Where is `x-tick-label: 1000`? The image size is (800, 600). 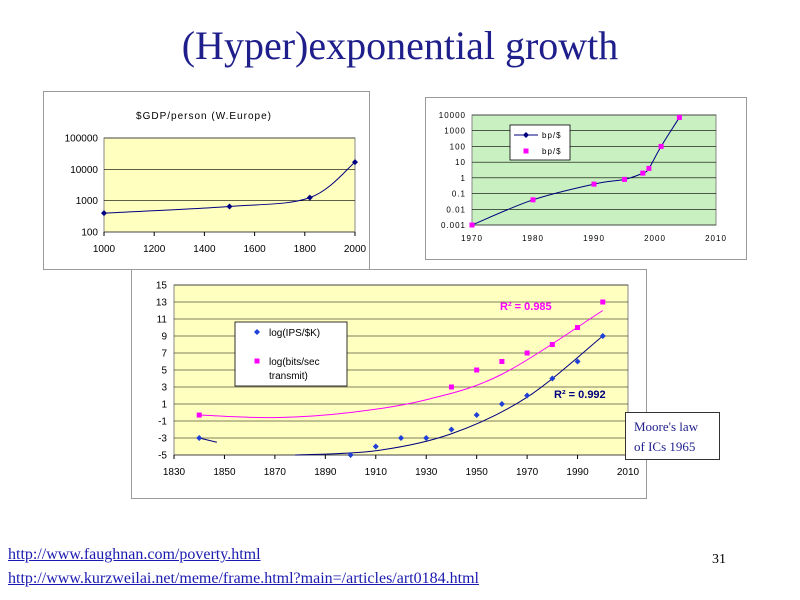
x-tick-label: 1000 is located at coordinates (104, 249).